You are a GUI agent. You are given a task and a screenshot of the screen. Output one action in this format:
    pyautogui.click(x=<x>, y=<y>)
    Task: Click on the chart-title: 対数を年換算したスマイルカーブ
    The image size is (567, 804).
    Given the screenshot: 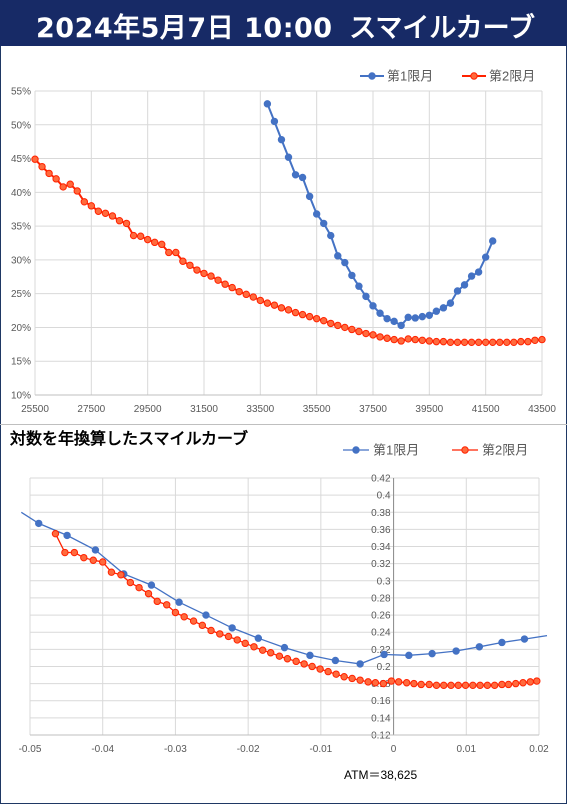 What is the action you would take?
    pyautogui.click(x=128, y=438)
    